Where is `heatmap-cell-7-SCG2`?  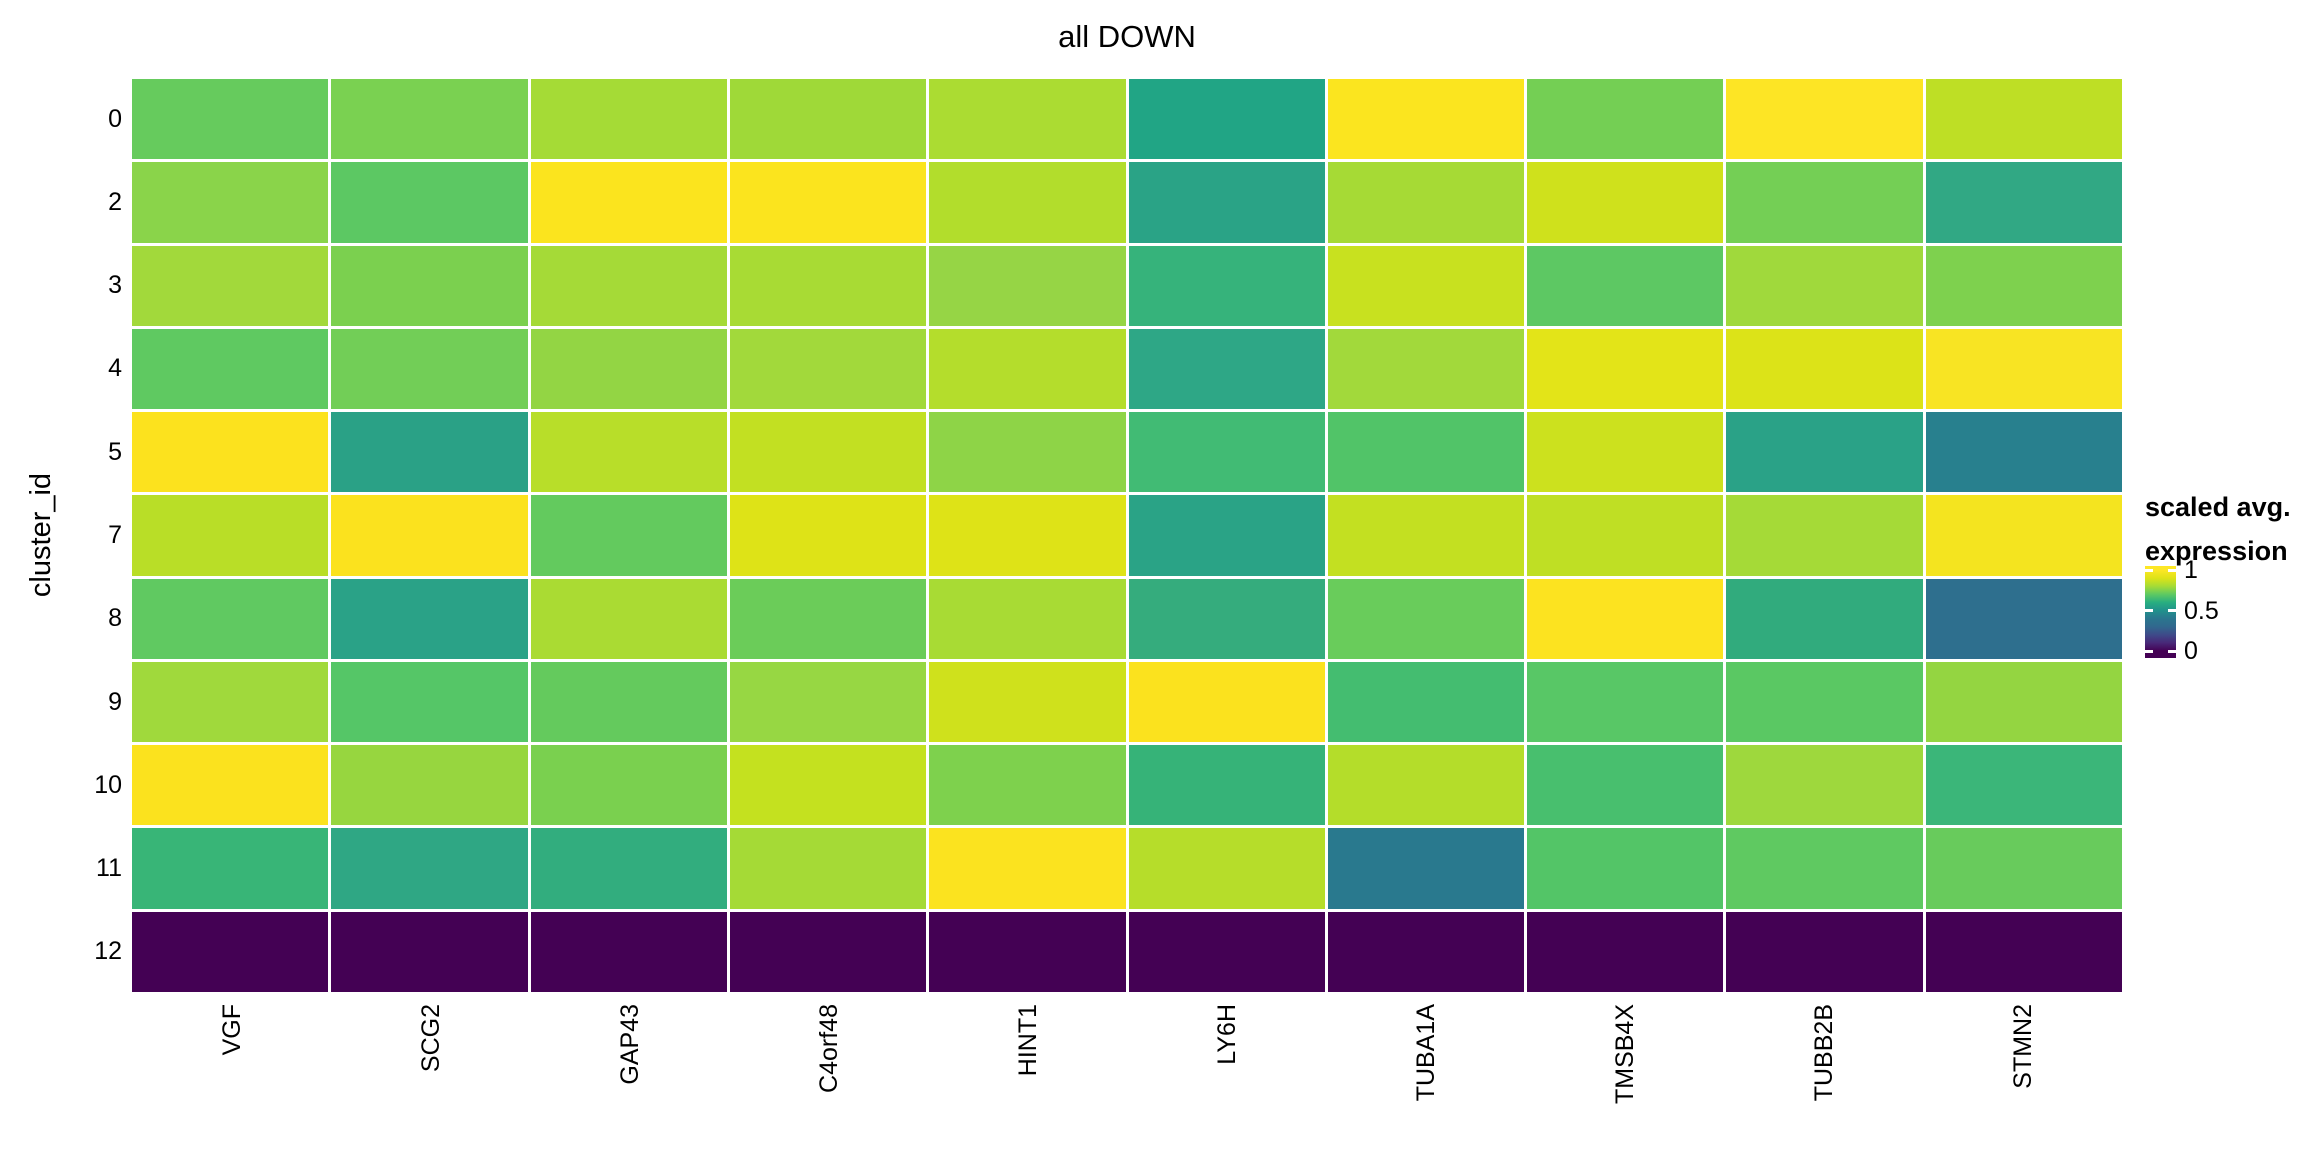
heatmap-cell-7-SCG2 is located at coordinates (429, 535).